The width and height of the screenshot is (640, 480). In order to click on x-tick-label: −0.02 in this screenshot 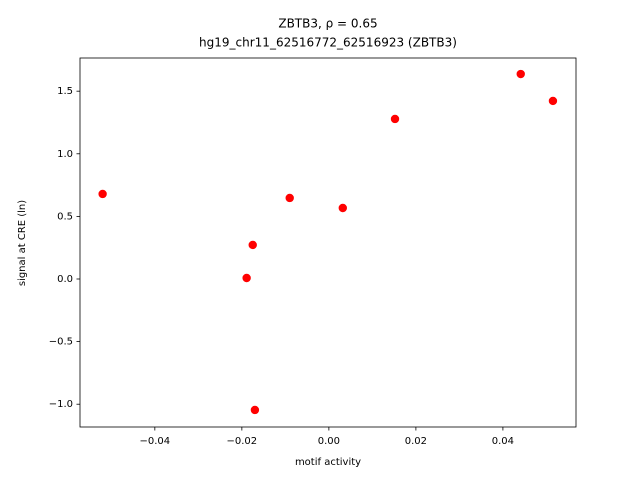, I will do `click(242, 441)`.